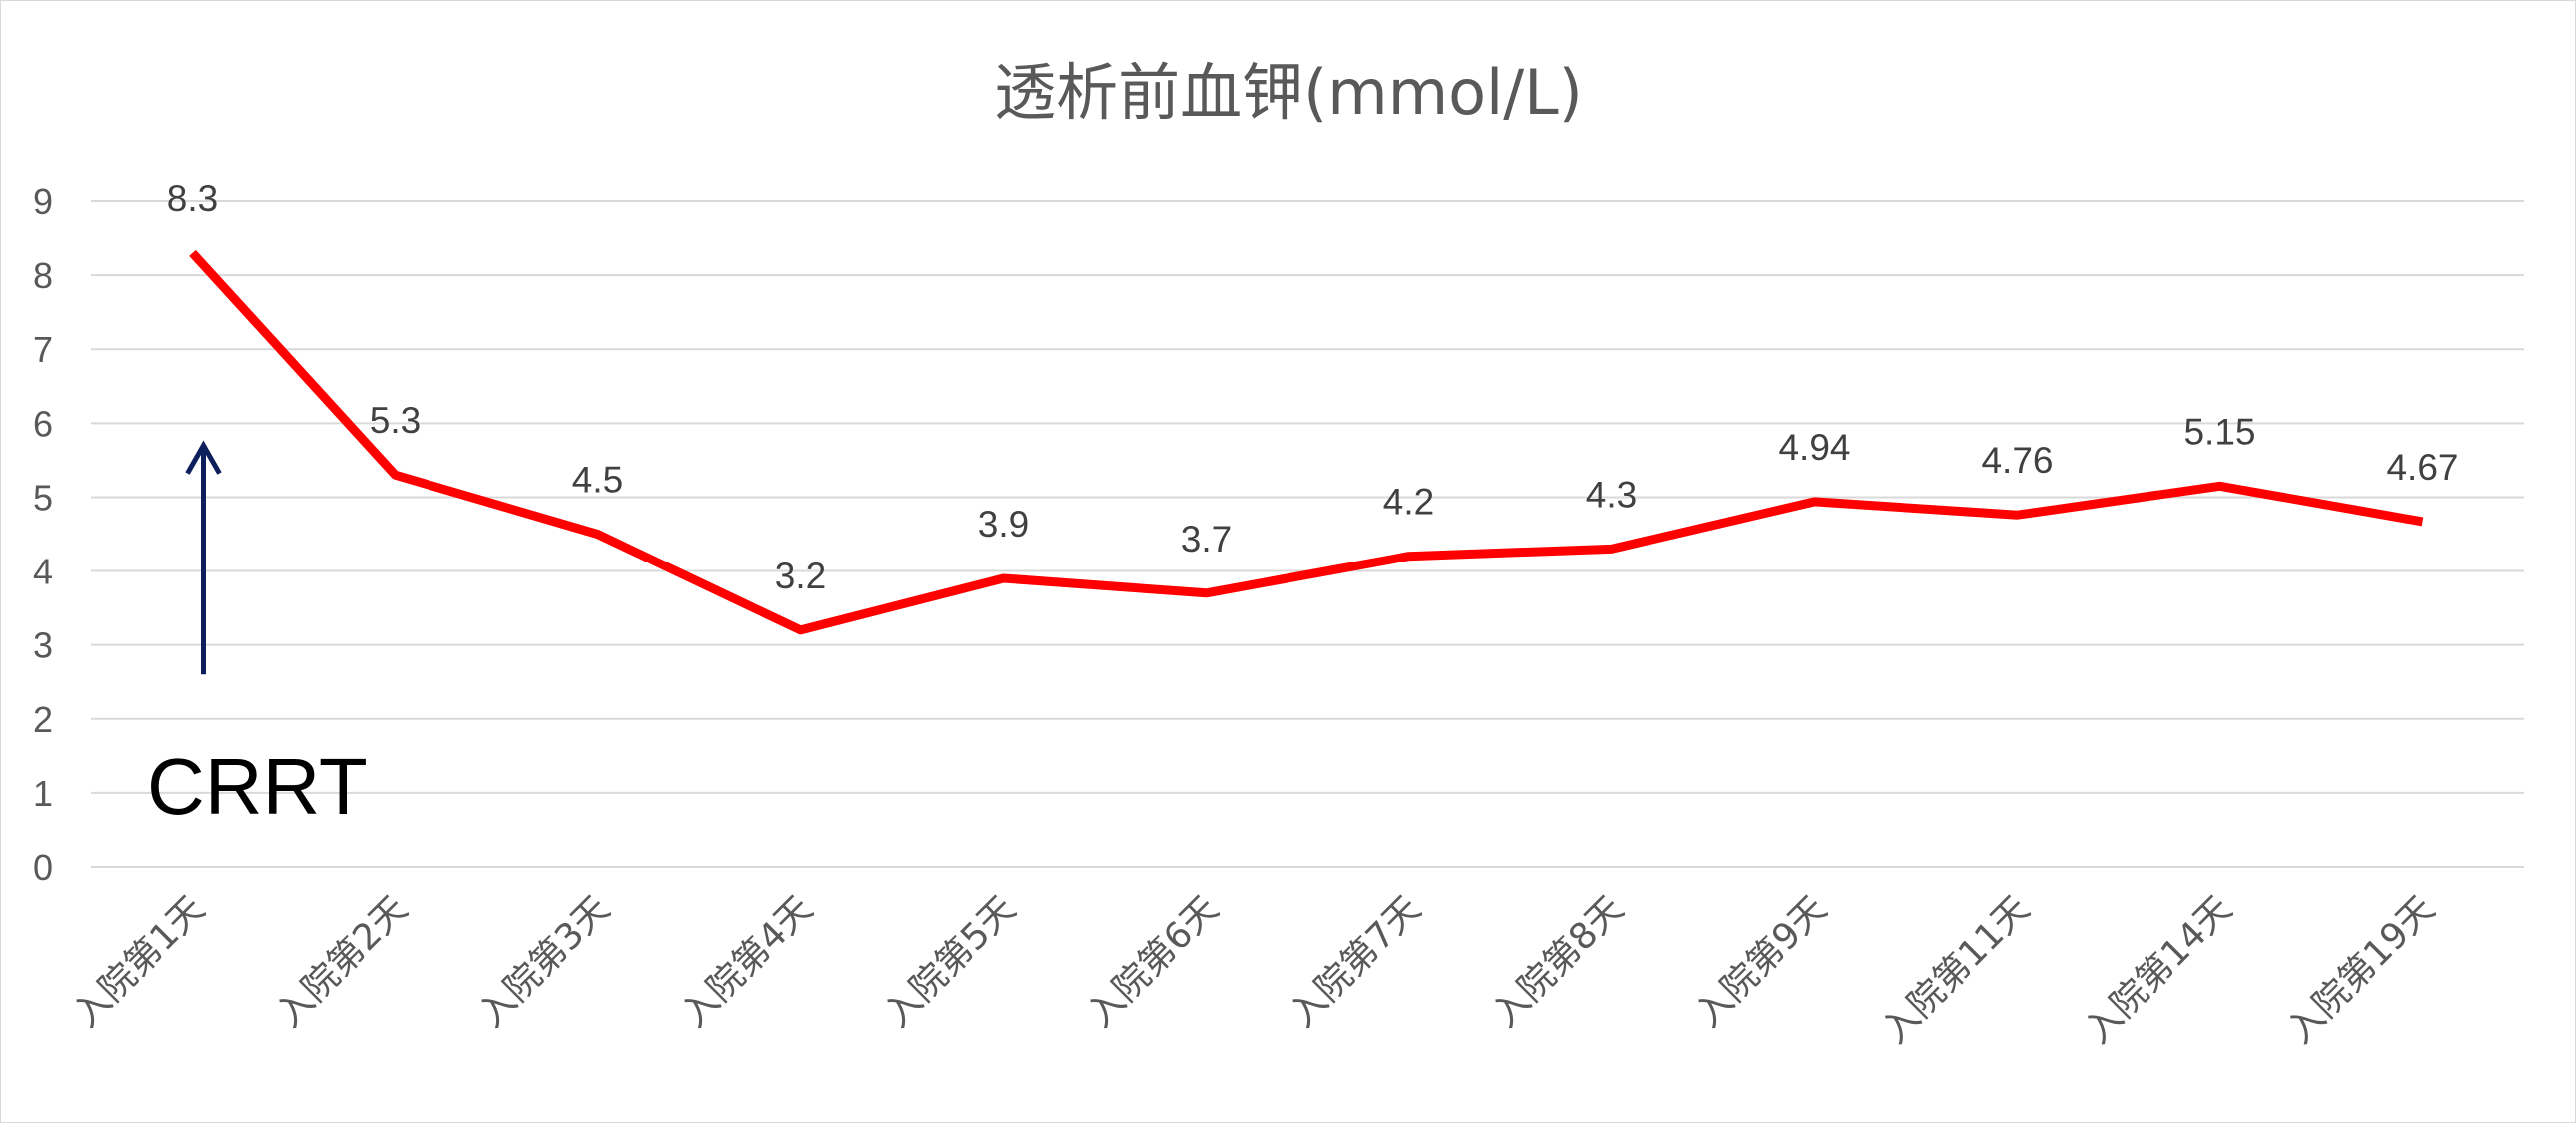 Image resolution: width=2576 pixels, height=1123 pixels. Describe the element at coordinates (748, 961) in the screenshot. I see `x-tick-label: 入院第4天` at that location.